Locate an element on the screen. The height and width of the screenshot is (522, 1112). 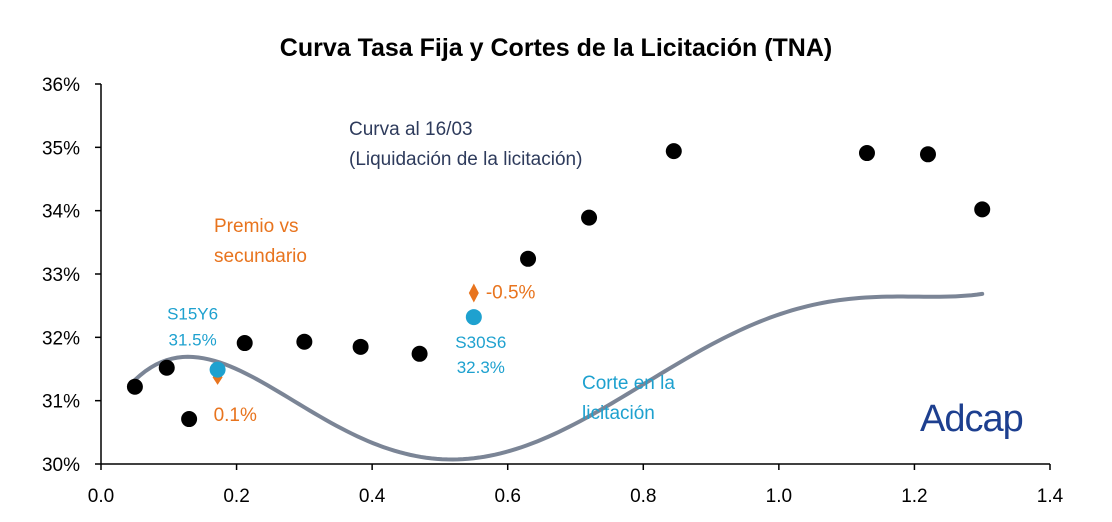
y-tick-label: 33% is located at coordinates (61, 275).